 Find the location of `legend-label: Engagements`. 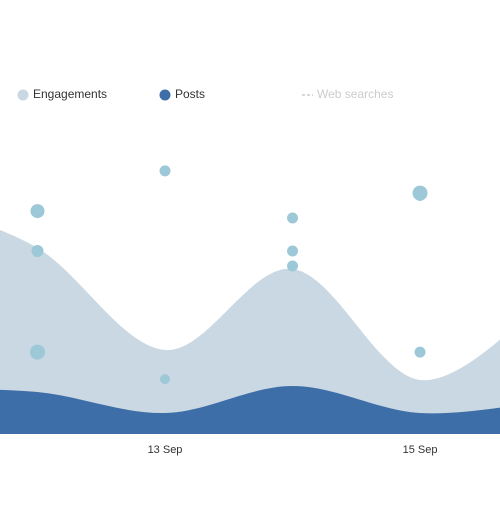

legend-label: Engagements is located at coordinates (70, 94).